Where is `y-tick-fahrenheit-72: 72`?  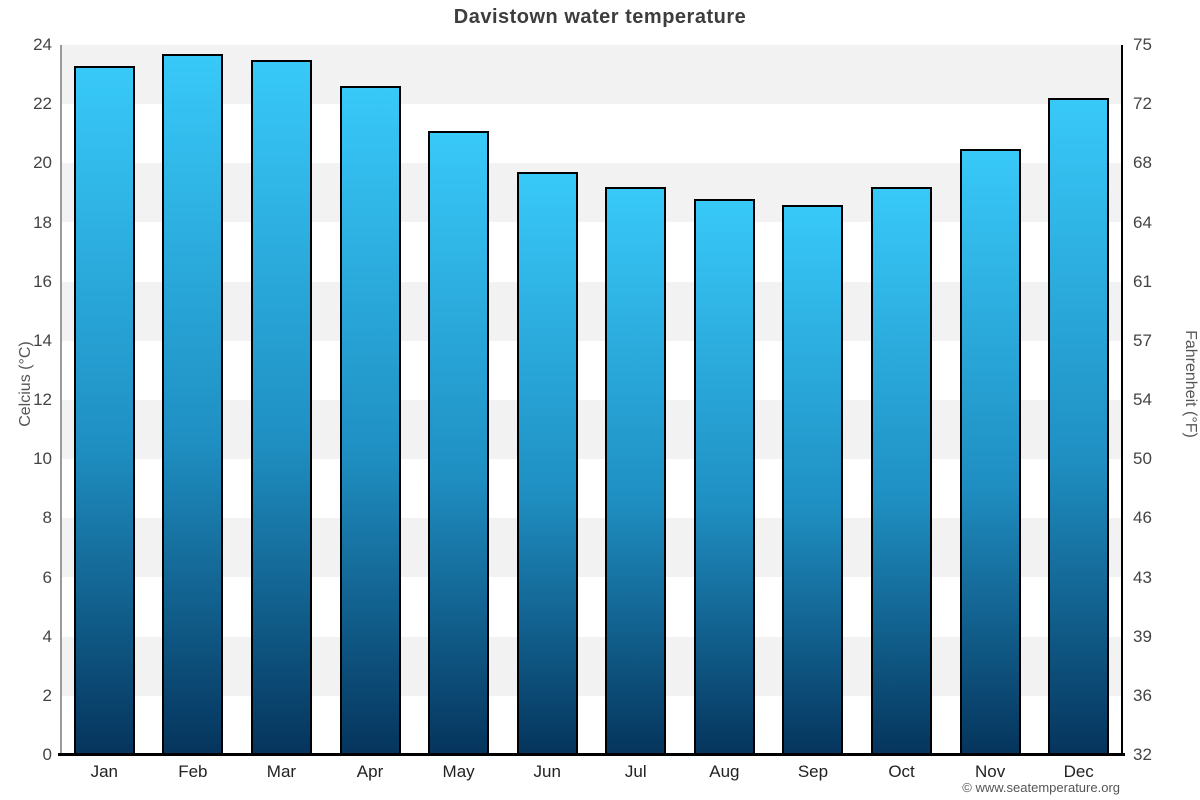
y-tick-fahrenheit-72: 72 is located at coordinates (1142, 104).